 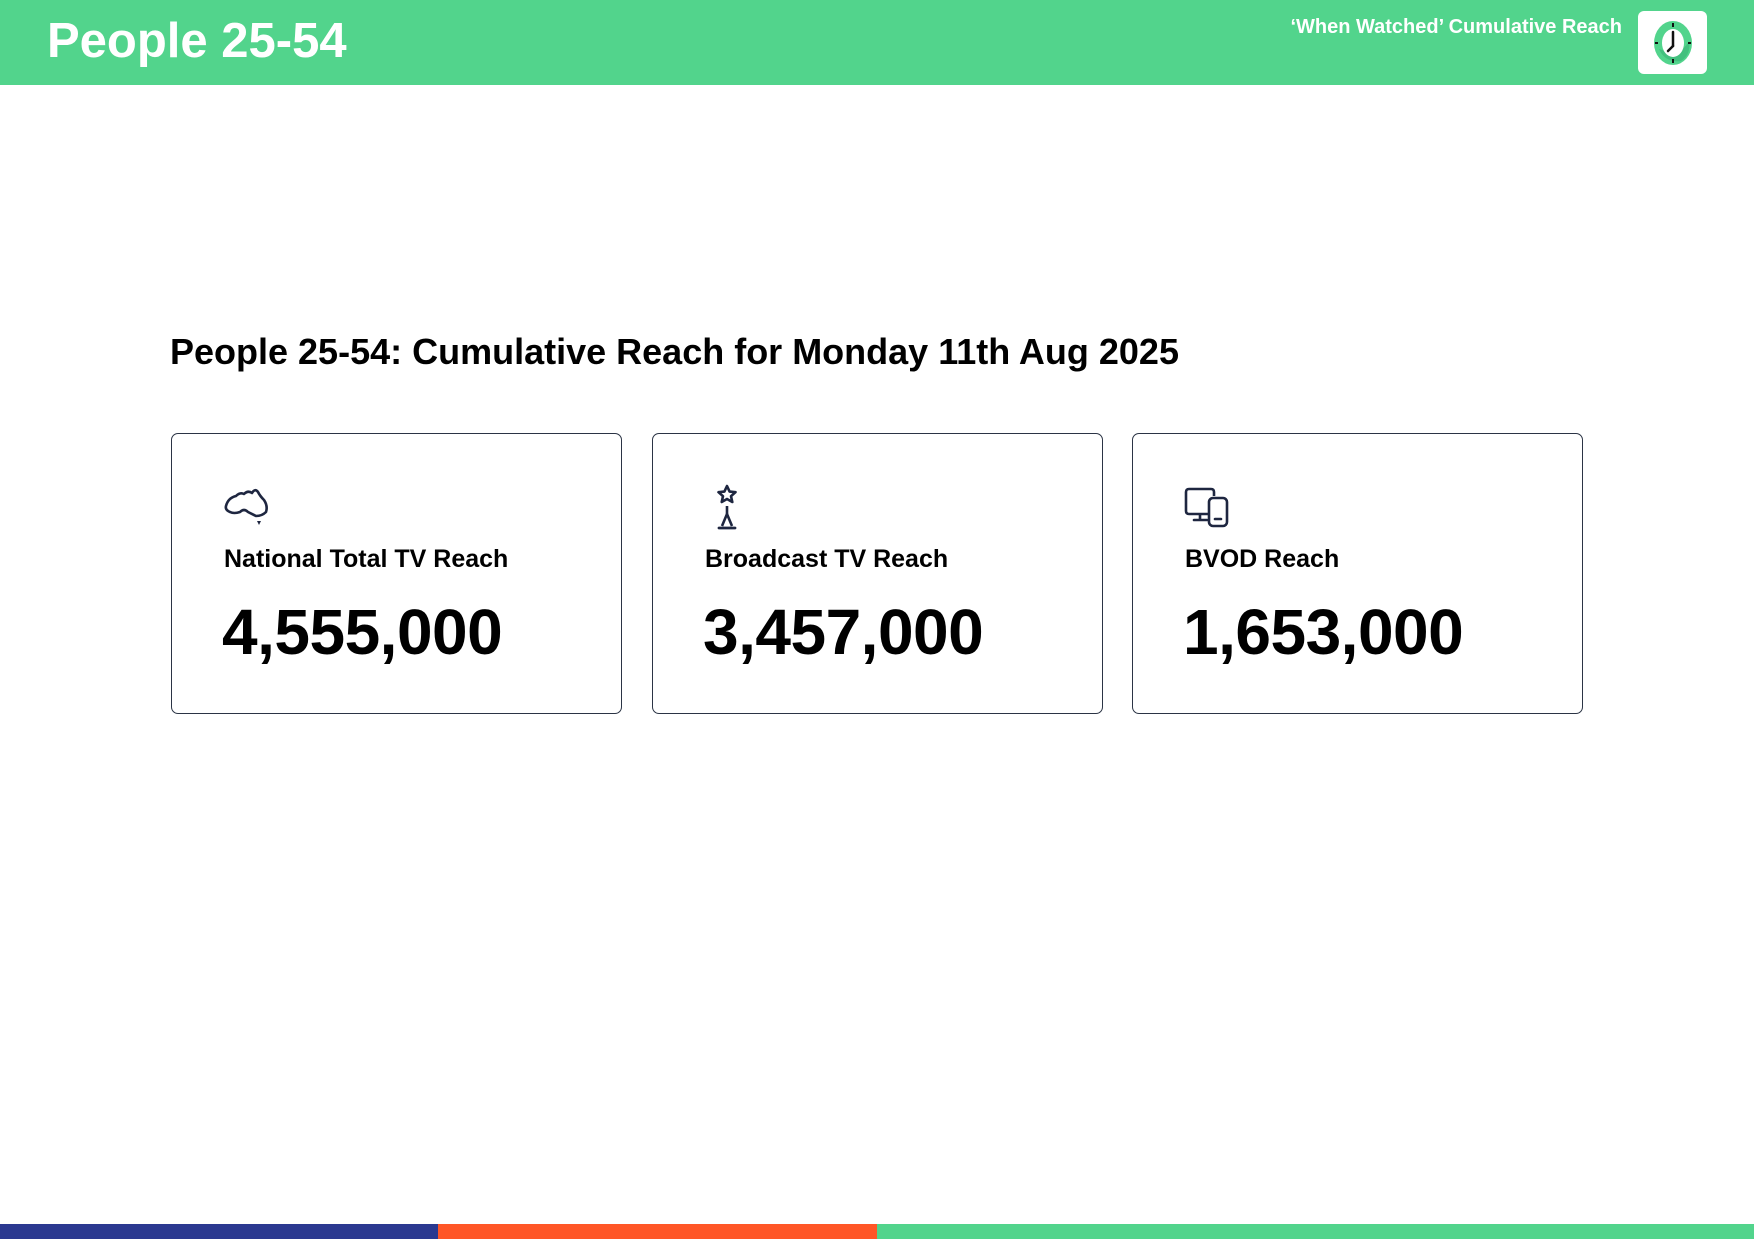 I want to click on broadcast-tower-star-icon, so click(x=727, y=507).